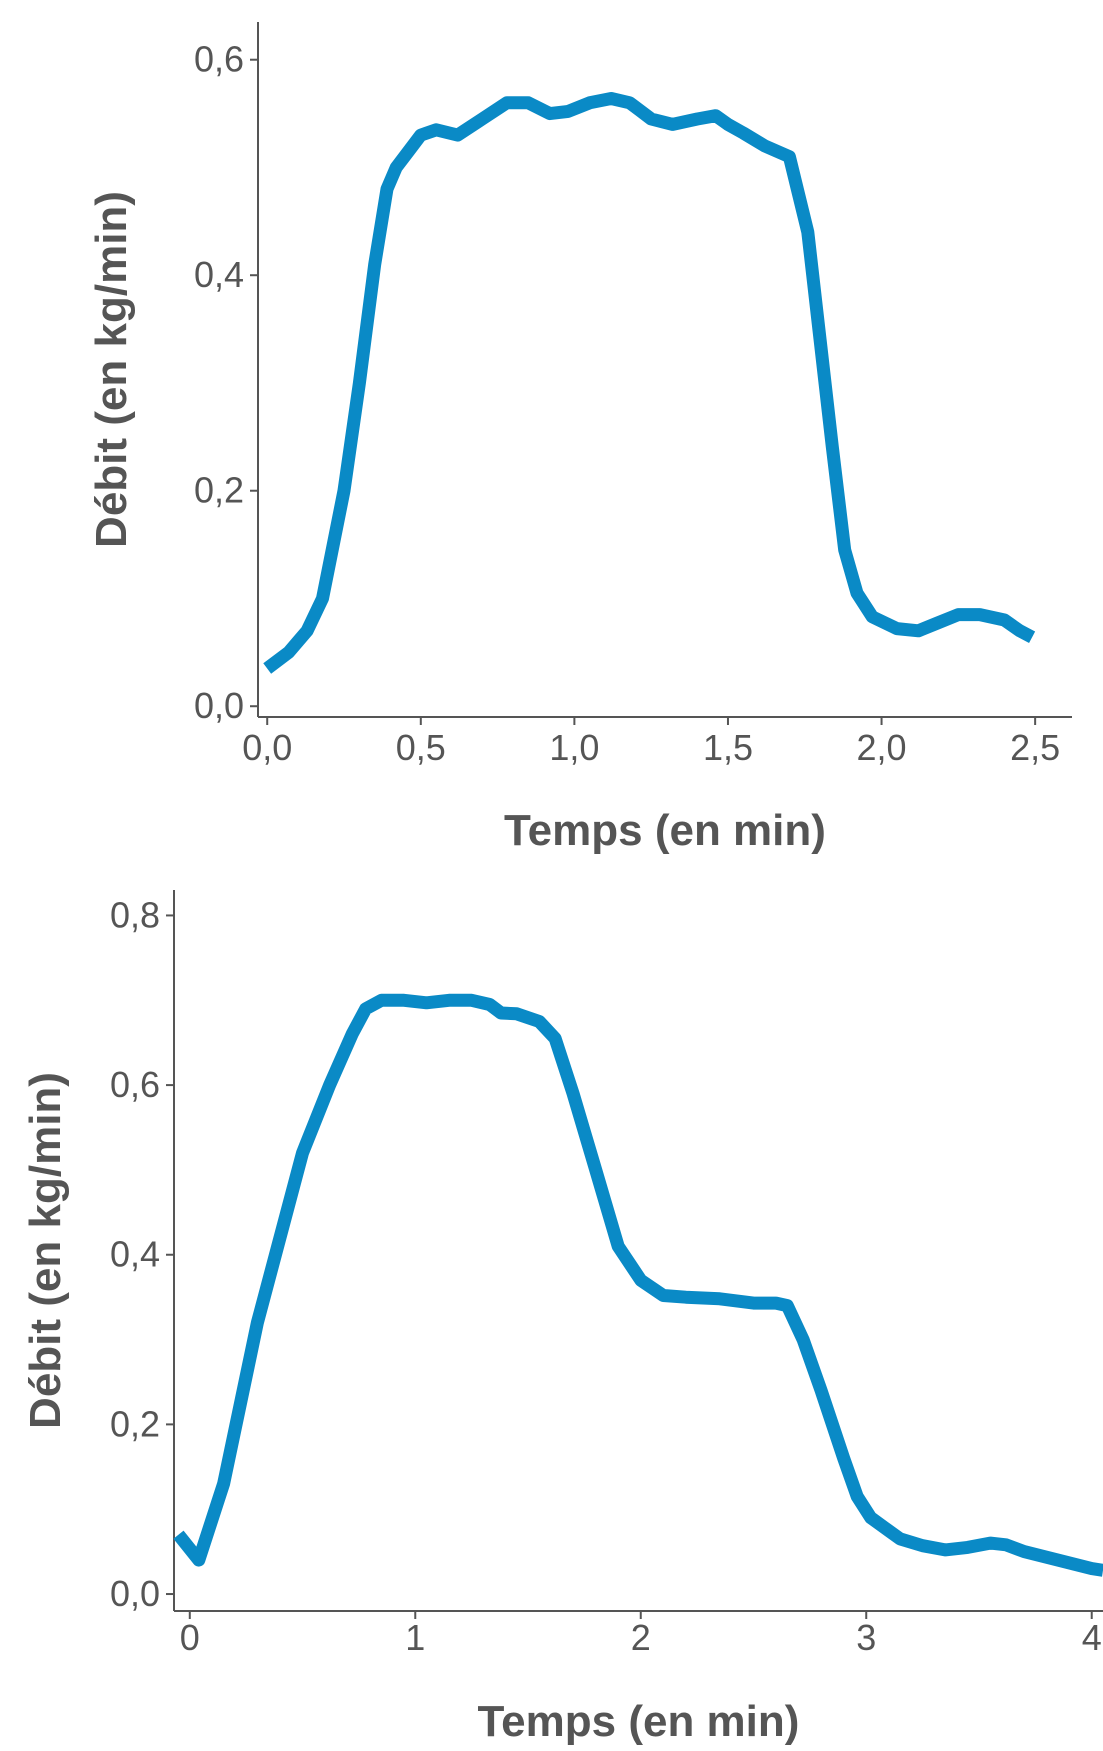 The width and height of the screenshot is (1103, 1751). What do you see at coordinates (135, 1254) in the screenshot?
I see `chart-bottom-y-tick-label: 0,4` at bounding box center [135, 1254].